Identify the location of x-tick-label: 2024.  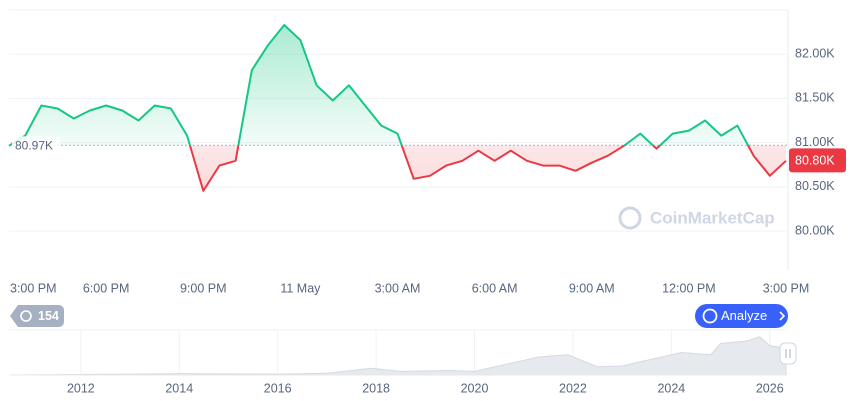
(671, 388).